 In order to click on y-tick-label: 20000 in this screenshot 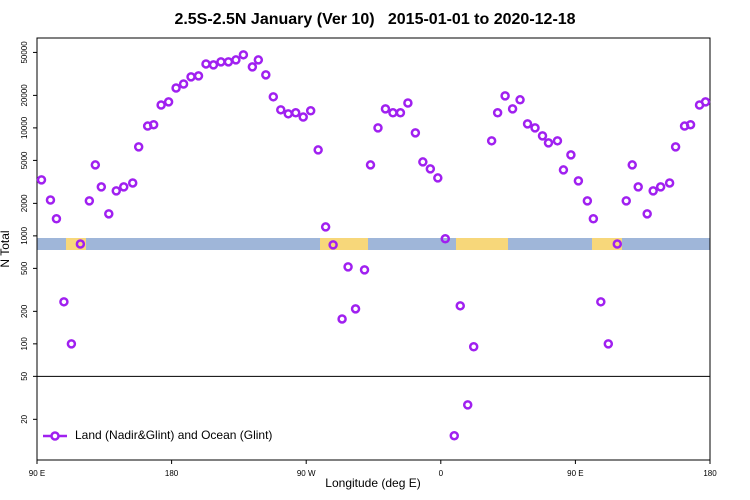, I will do `click(24, 95)`.